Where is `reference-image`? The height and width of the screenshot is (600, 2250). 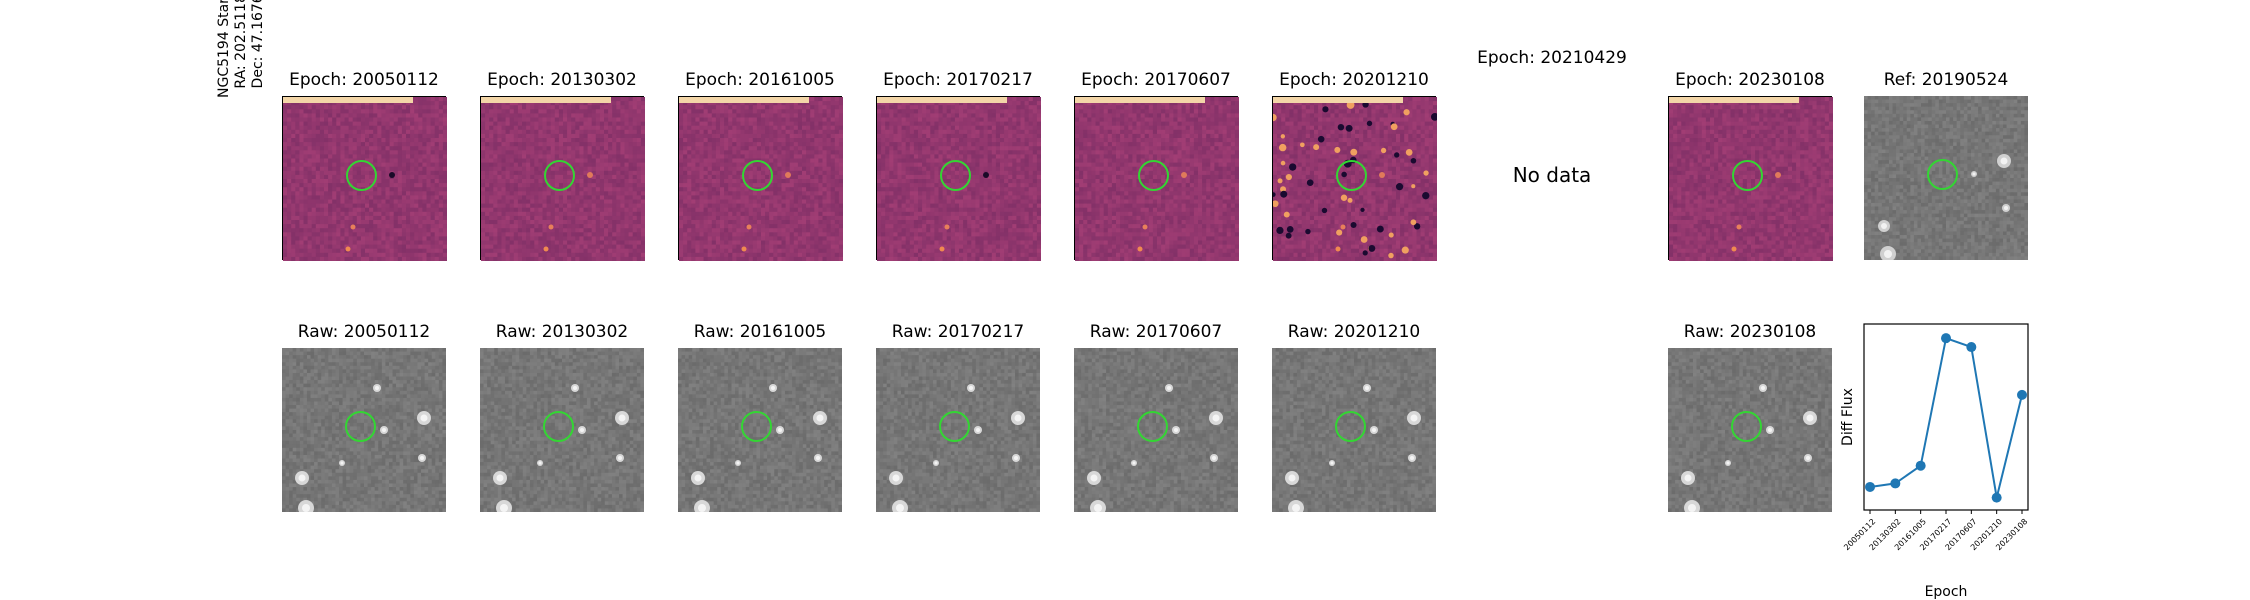
reference-image is located at coordinates (1946, 178).